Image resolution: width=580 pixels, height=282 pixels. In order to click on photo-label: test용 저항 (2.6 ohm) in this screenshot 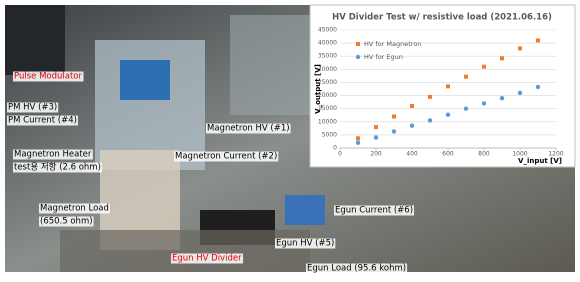, I will do `click(57, 168)`.